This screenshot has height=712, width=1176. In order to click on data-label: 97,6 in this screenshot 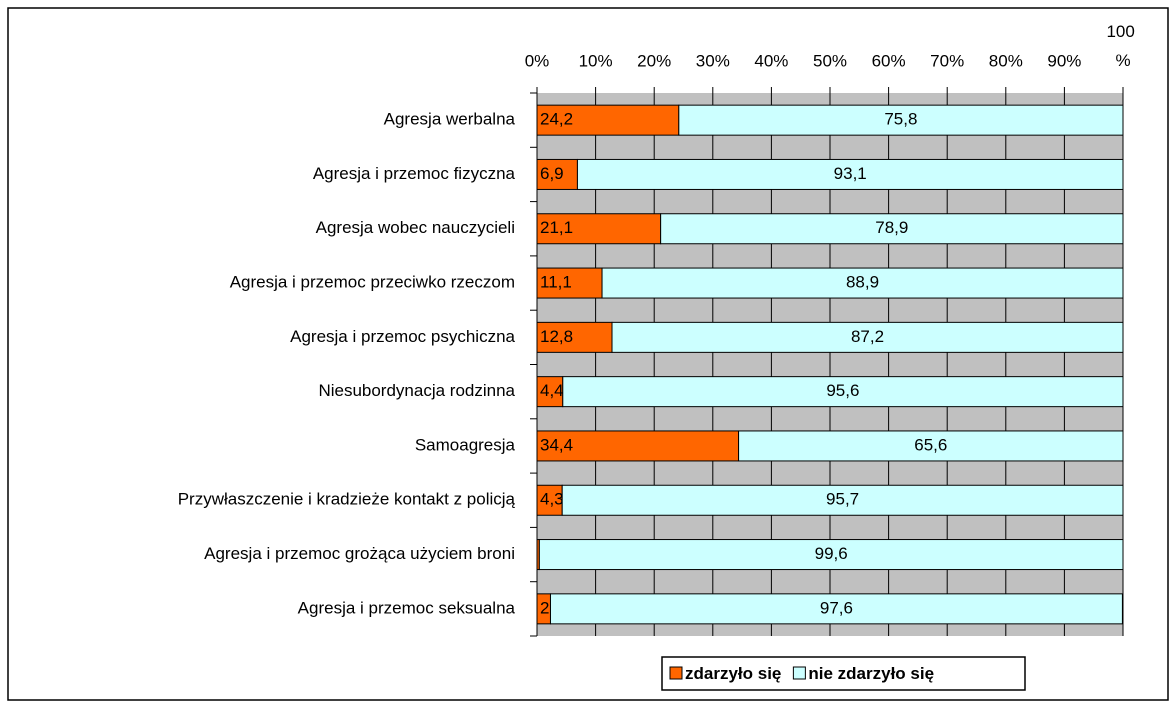, I will do `click(836, 607)`.